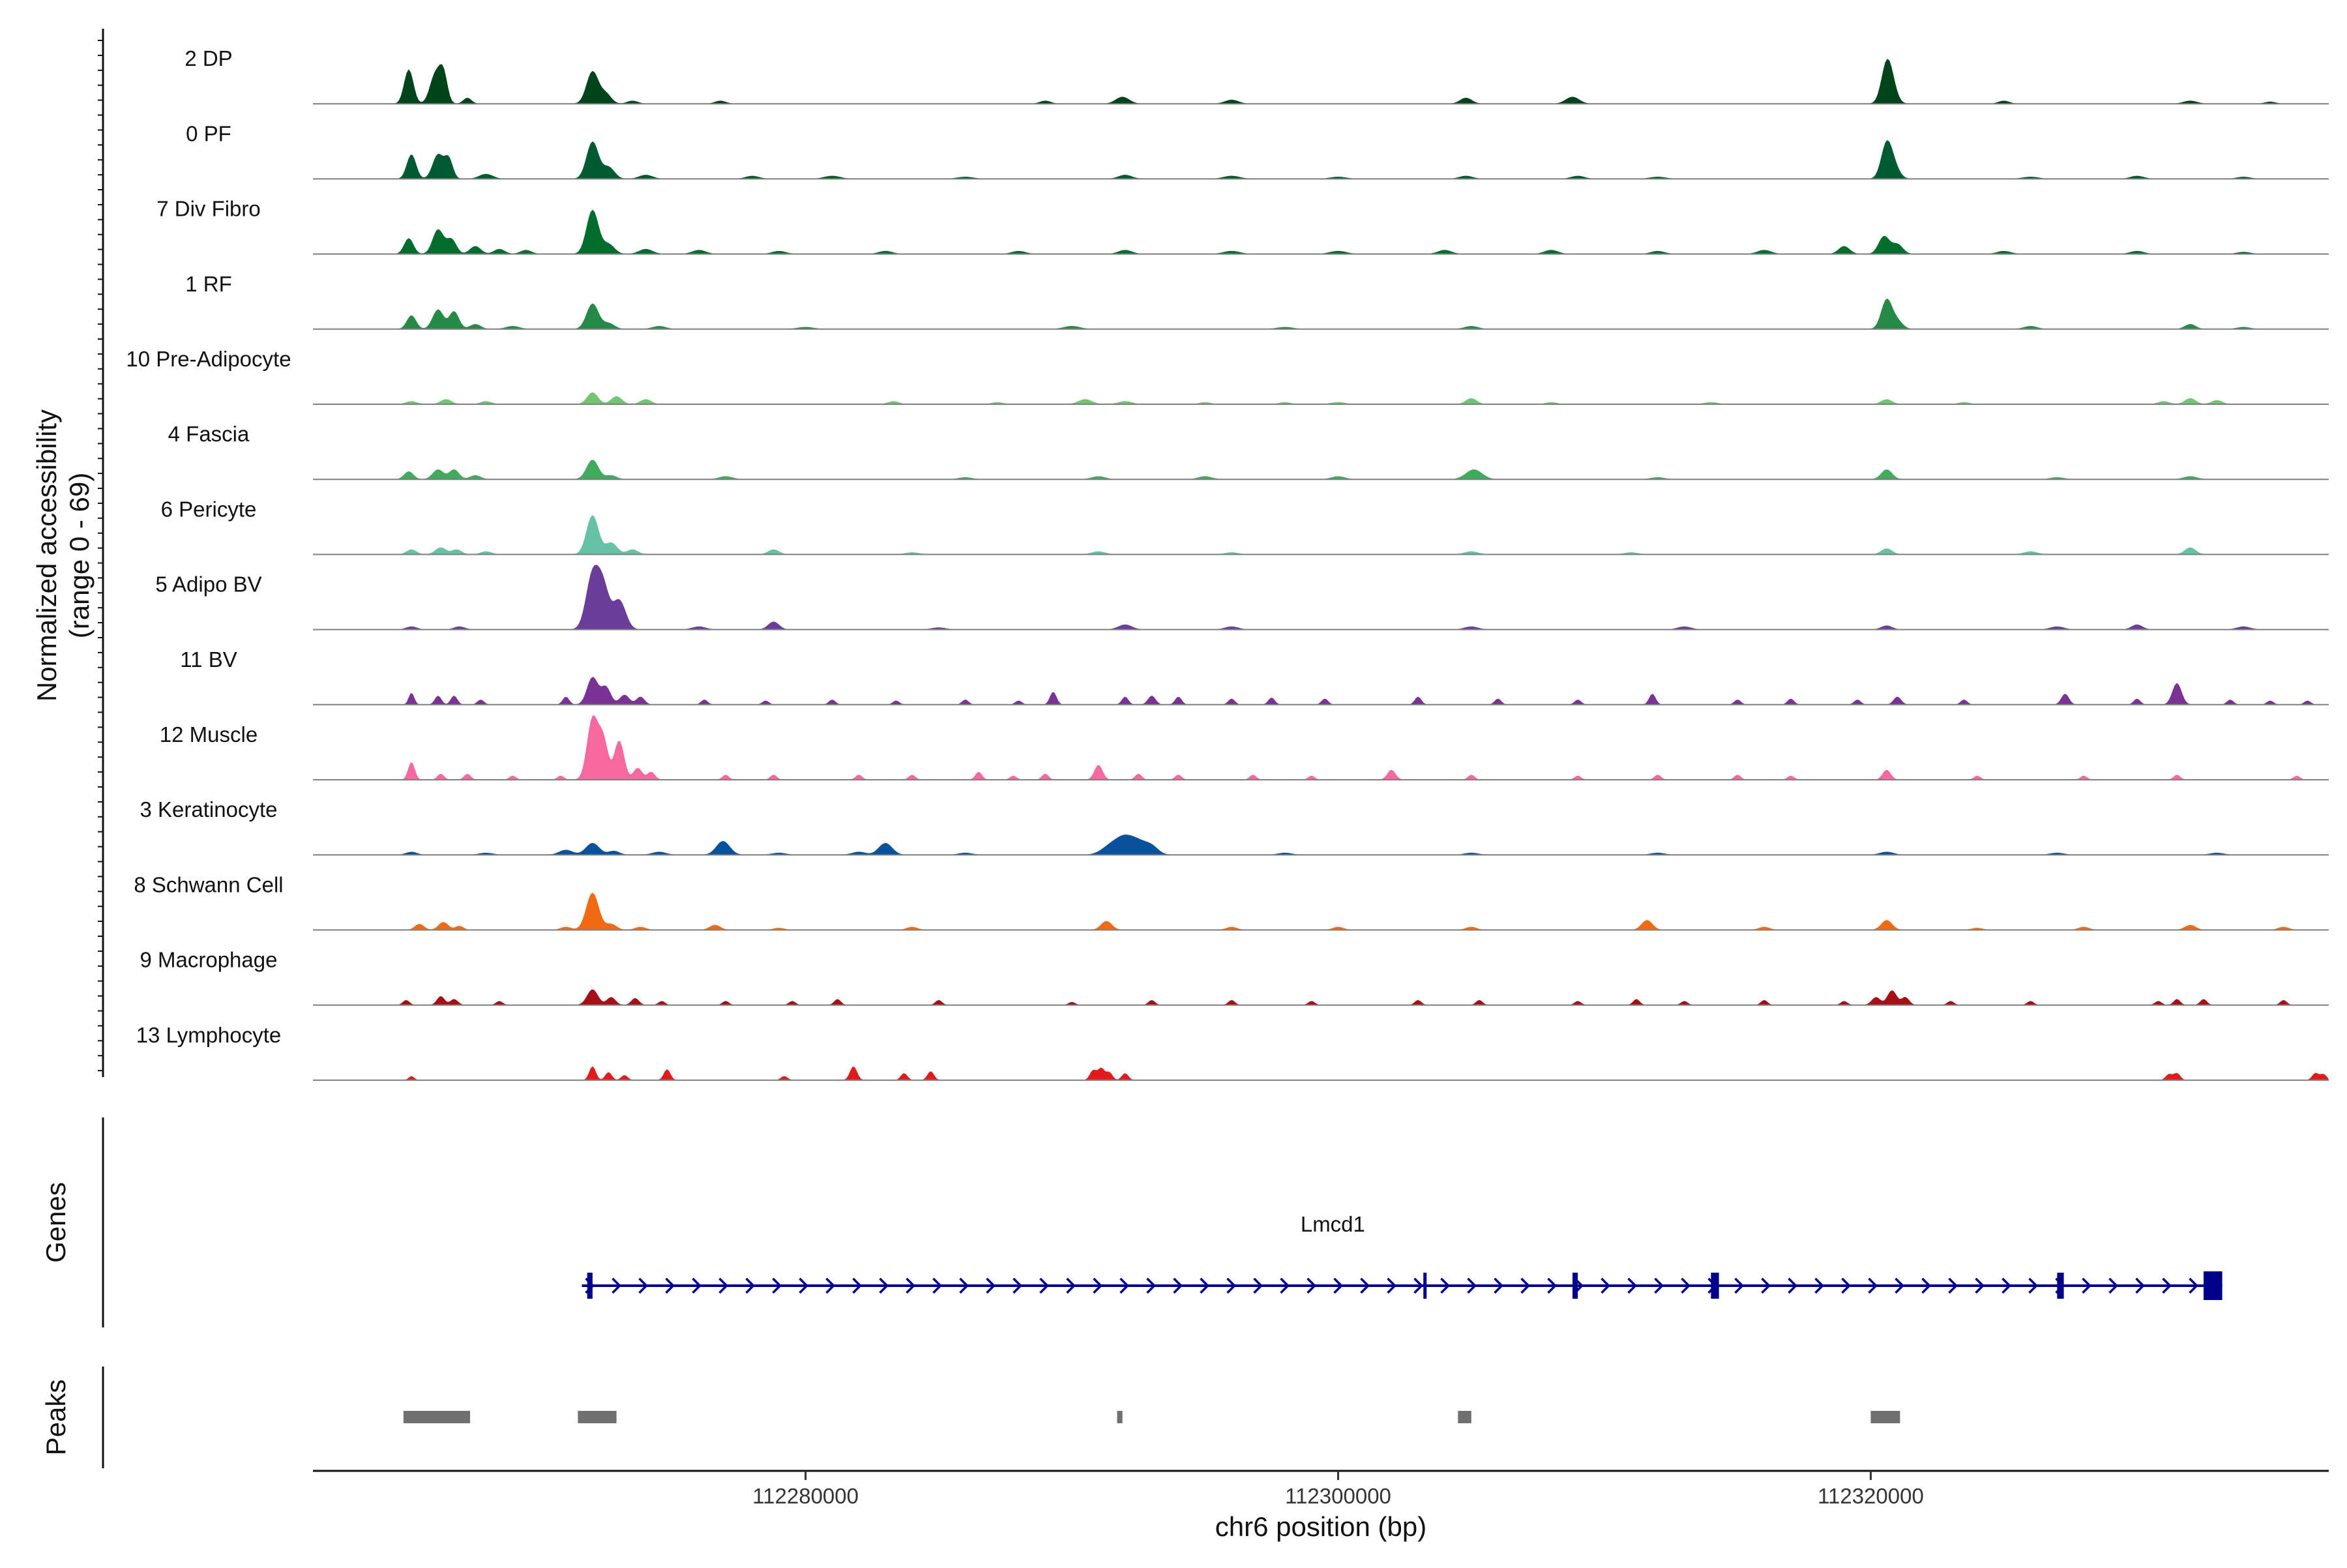 The width and height of the screenshot is (2347, 1568). What do you see at coordinates (1244, 748) in the screenshot?
I see `coverage-track: 12 Muscle` at bounding box center [1244, 748].